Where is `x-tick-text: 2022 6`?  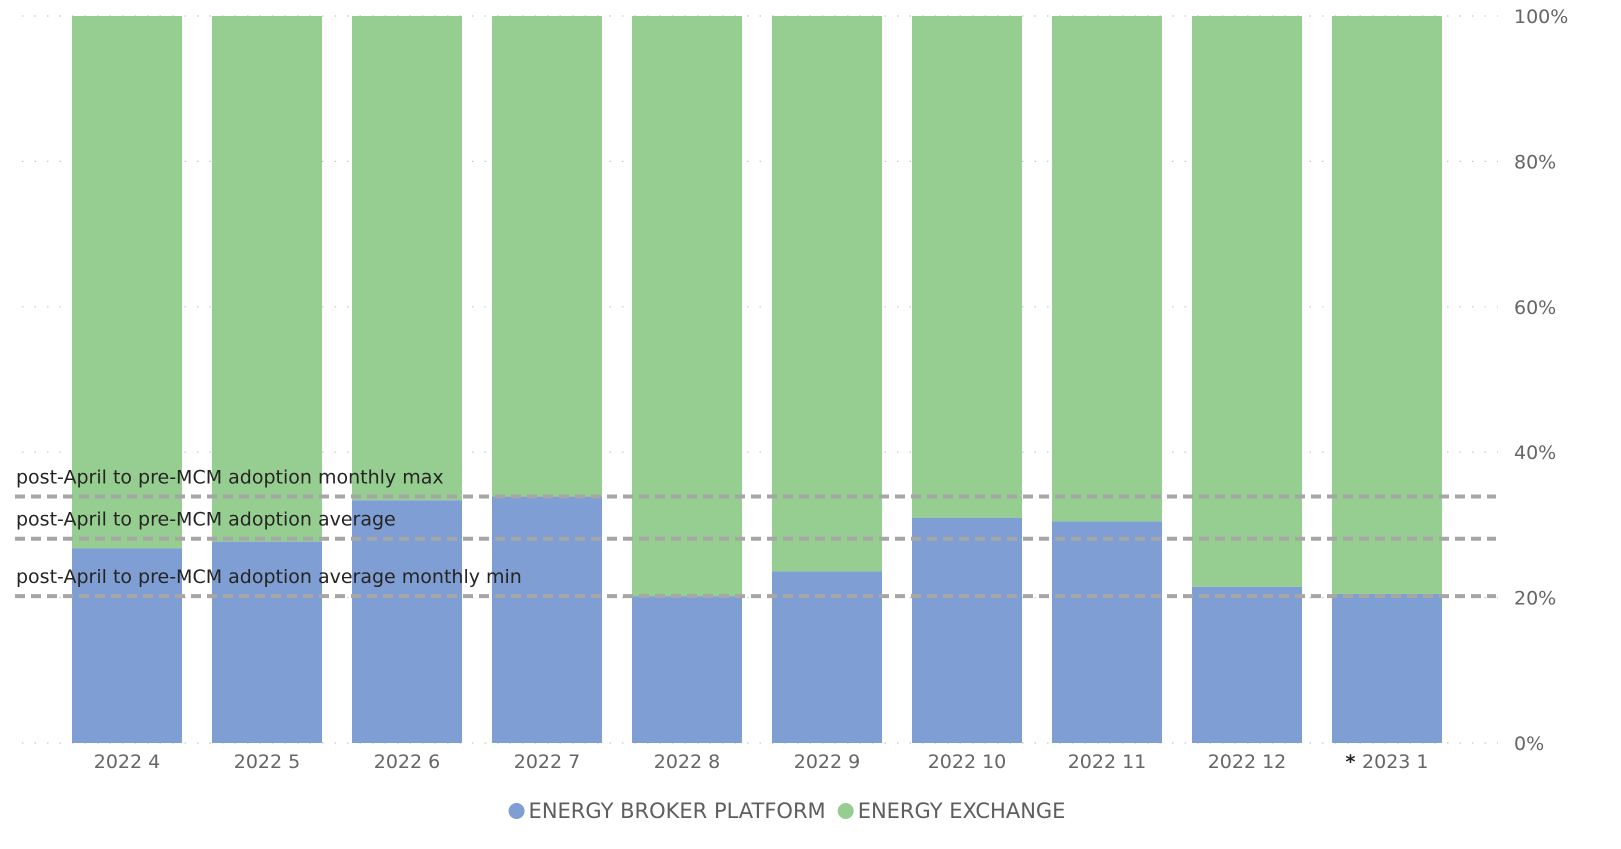
x-tick-text: 2022 6 is located at coordinates (407, 762).